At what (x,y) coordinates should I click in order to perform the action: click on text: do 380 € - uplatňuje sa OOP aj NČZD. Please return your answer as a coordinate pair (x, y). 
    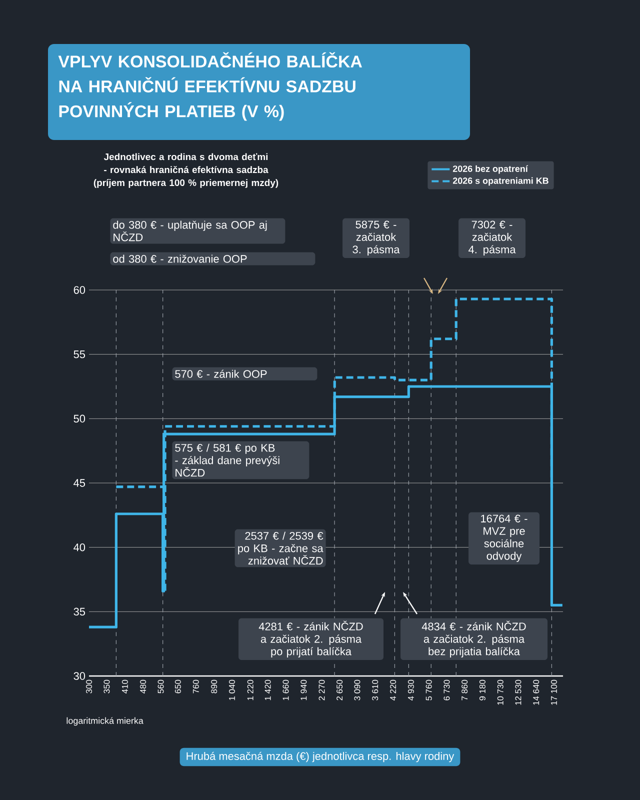
    Looking at the image, I should click on (190, 231).